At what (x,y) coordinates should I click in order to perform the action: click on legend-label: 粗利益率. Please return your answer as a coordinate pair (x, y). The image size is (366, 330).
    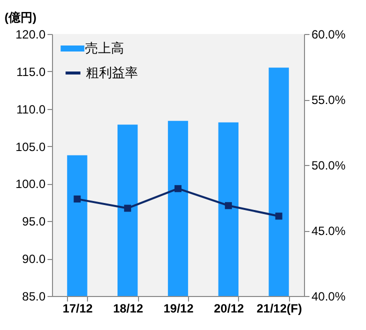
    Looking at the image, I should click on (112, 72).